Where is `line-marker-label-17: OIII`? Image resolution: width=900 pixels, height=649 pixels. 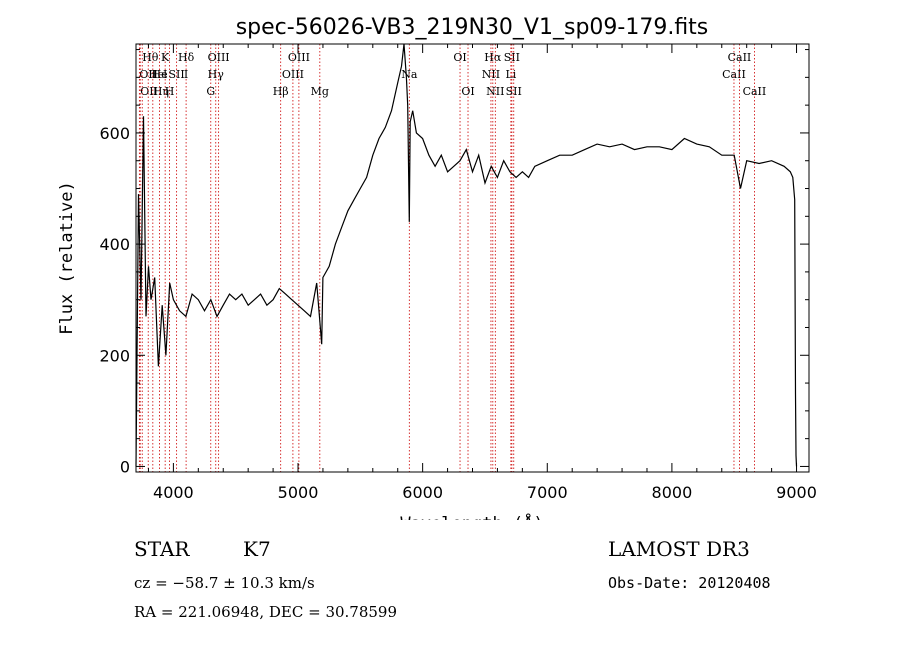 line-marker-label-17: OIII is located at coordinates (299, 57).